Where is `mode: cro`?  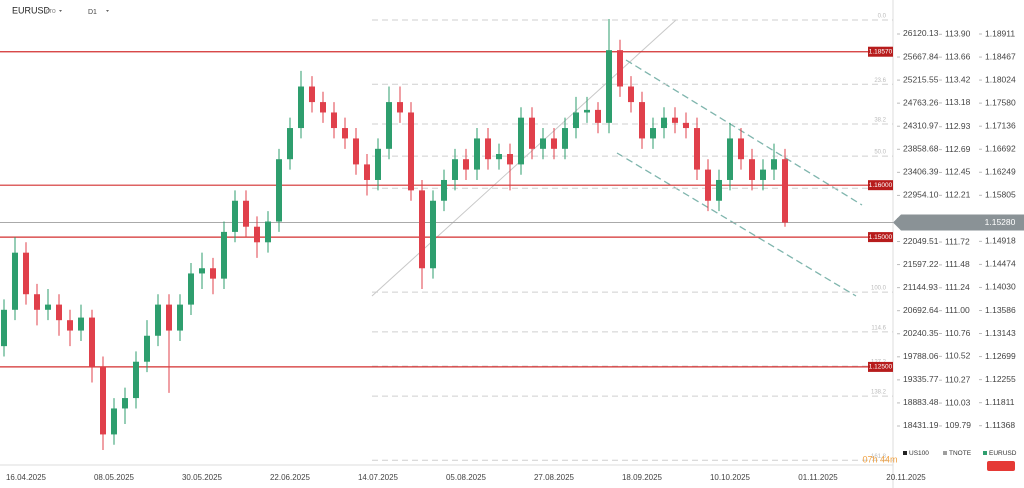
mode: cro is located at coordinates (51, 11).